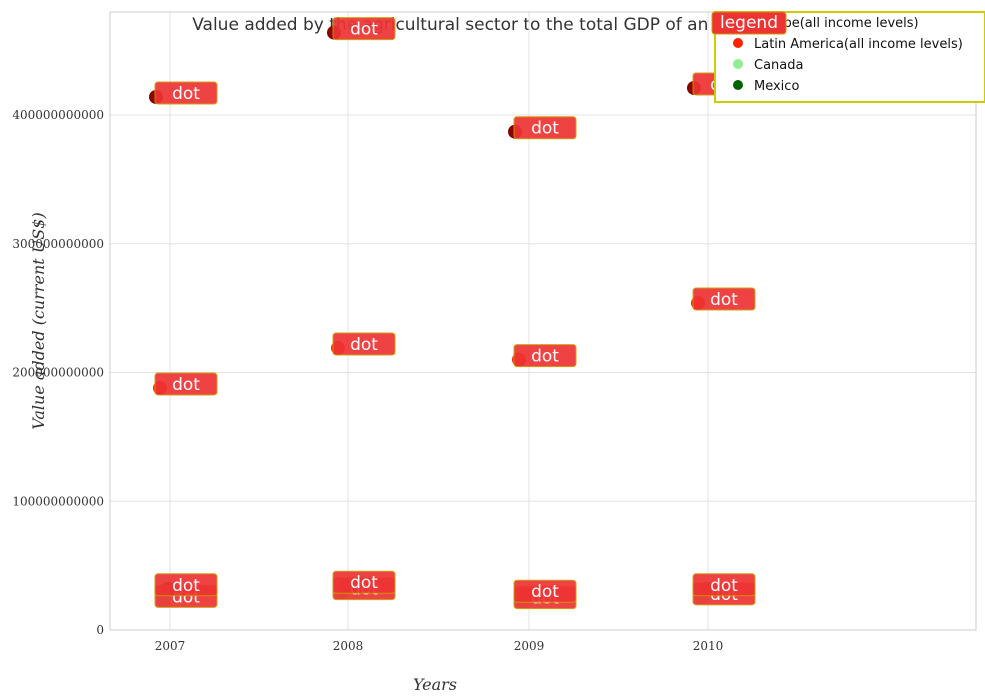 This screenshot has height=700, width=985. What do you see at coordinates (836, 23) in the screenshot?
I see `legend-entry: Europe(all income levels)` at bounding box center [836, 23].